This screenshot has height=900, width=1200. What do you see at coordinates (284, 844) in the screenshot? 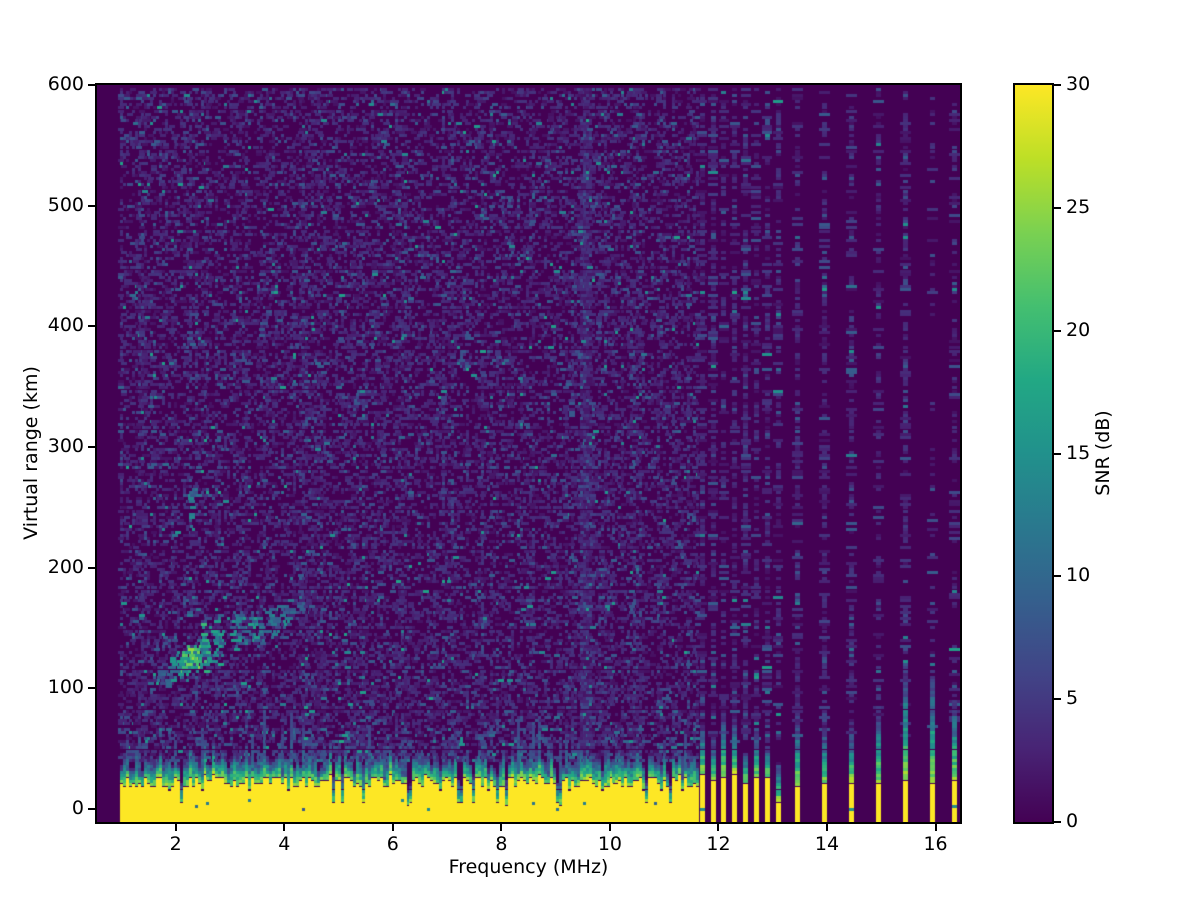
I see `x-tick-label: 4` at bounding box center [284, 844].